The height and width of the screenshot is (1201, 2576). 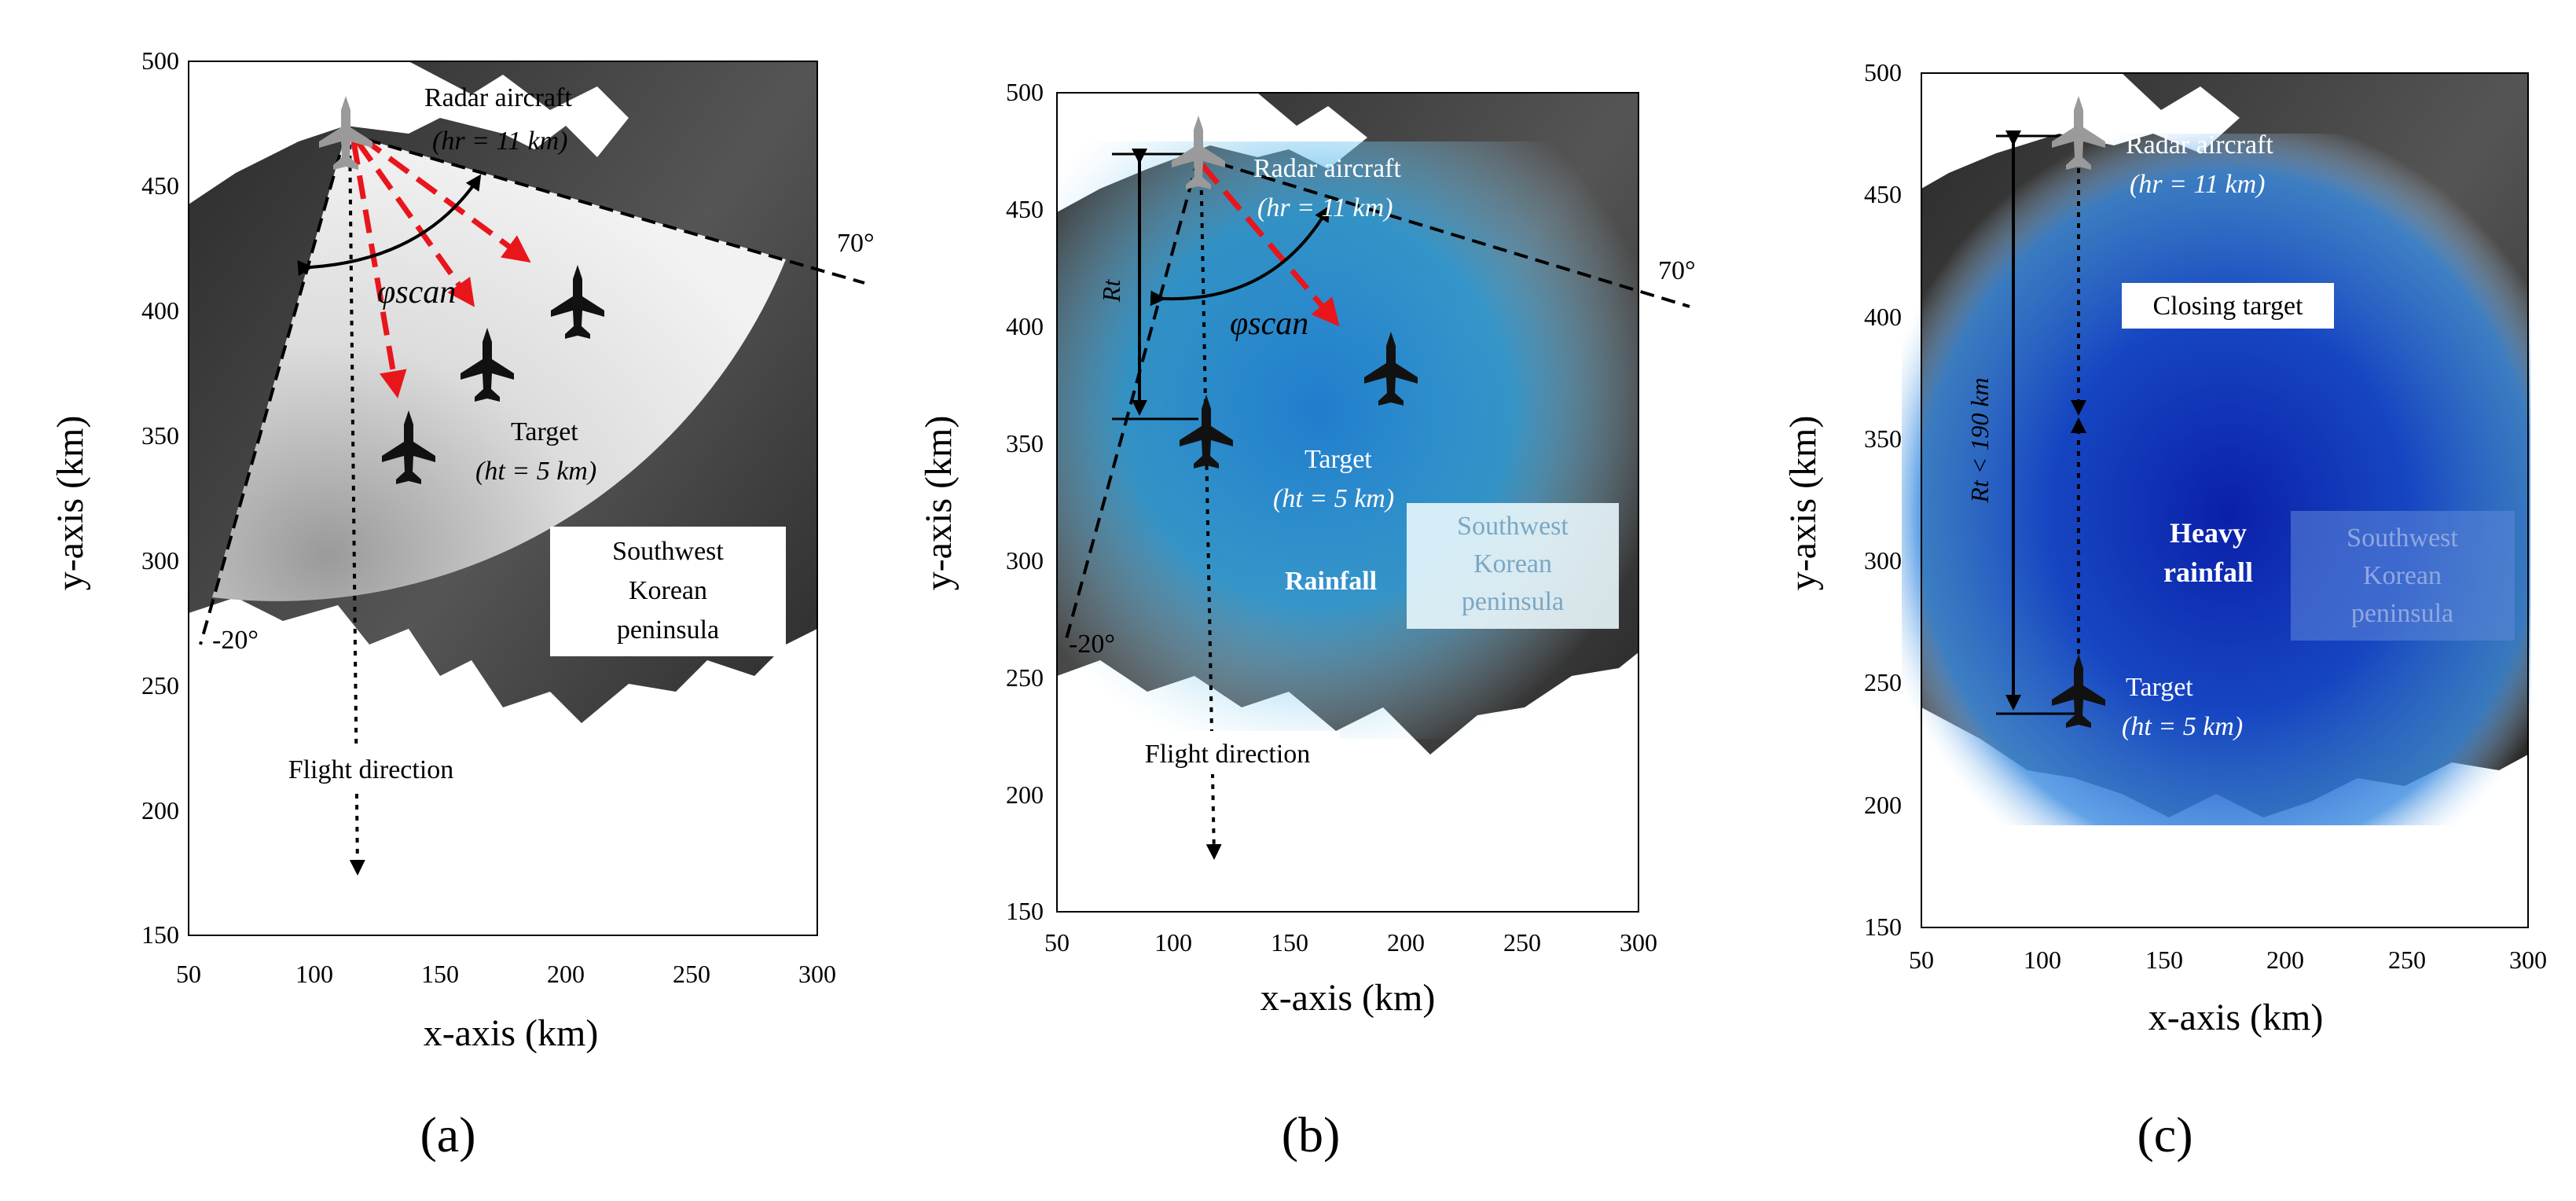 What do you see at coordinates (447, 1134) in the screenshot?
I see `panel-sublabel: (a)` at bounding box center [447, 1134].